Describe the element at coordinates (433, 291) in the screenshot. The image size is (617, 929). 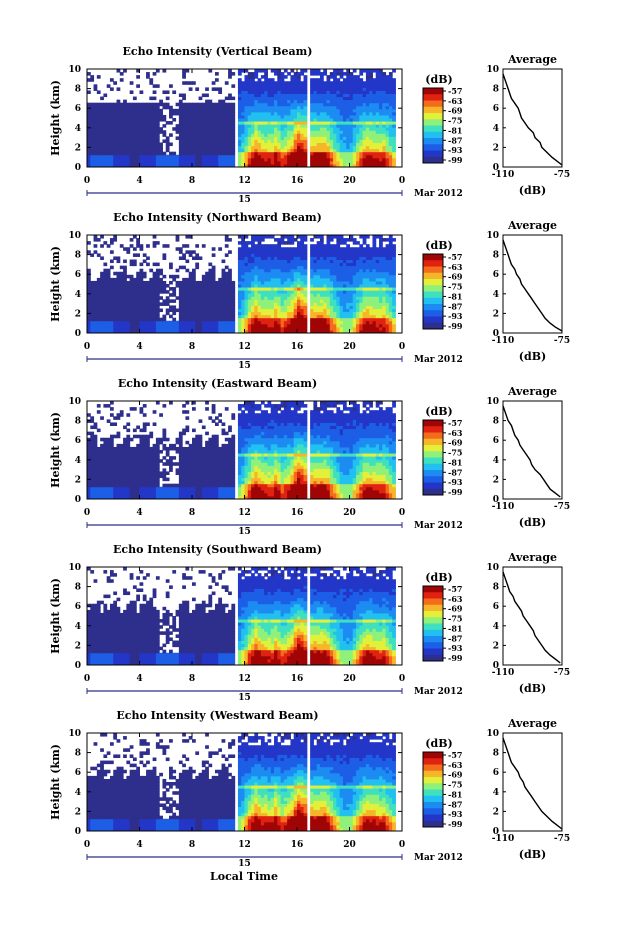
I see `colorbar-frame` at that location.